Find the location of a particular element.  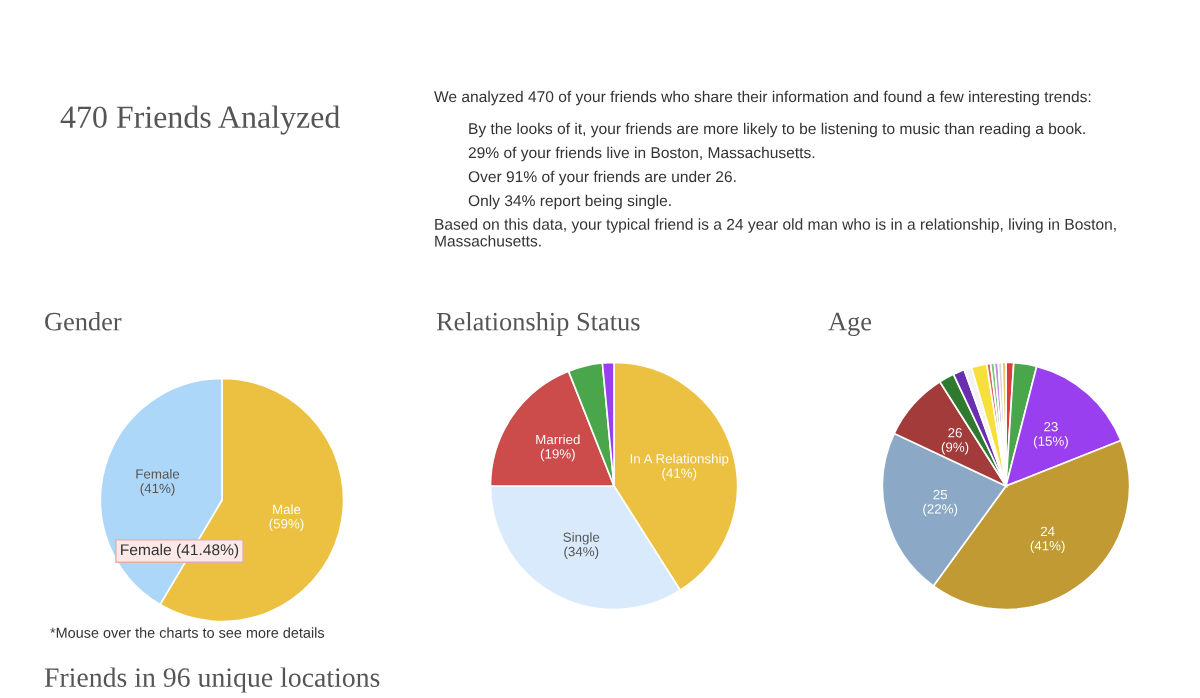

chart-title: Age is located at coordinates (850, 324).